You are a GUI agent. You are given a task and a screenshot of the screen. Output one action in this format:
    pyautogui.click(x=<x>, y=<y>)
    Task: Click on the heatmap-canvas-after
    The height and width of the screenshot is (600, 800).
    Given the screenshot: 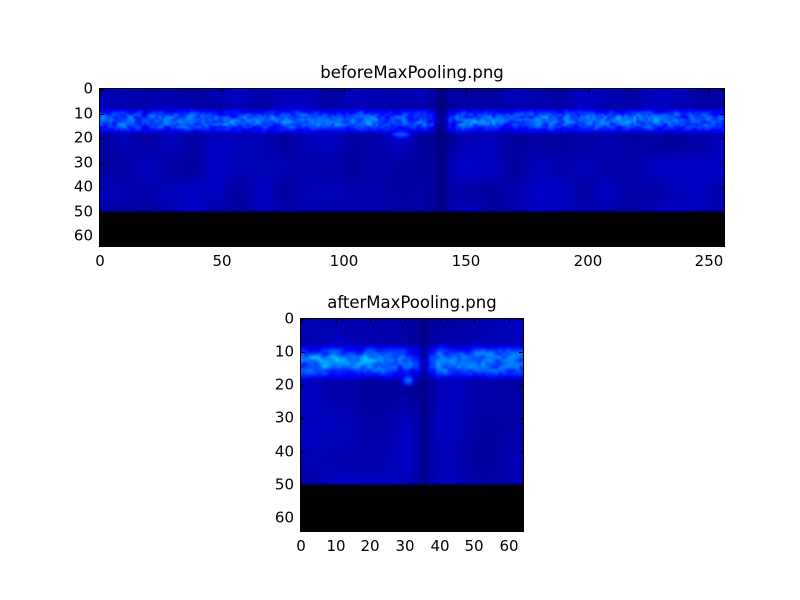 What is the action you would take?
    pyautogui.click(x=412, y=425)
    